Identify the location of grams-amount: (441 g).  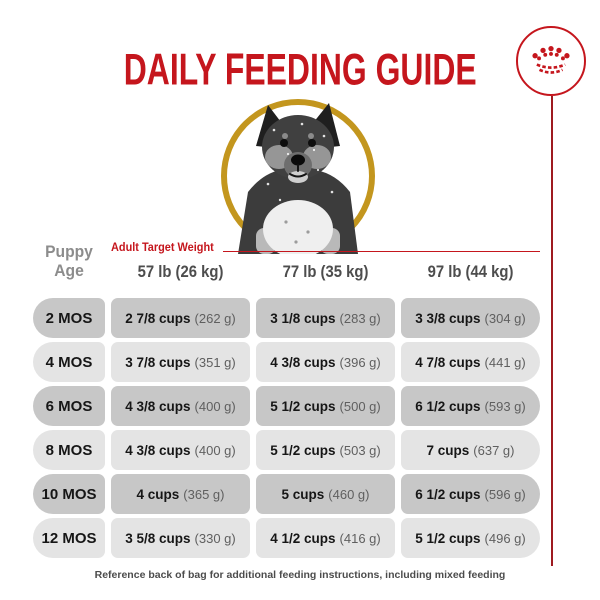
(505, 362).